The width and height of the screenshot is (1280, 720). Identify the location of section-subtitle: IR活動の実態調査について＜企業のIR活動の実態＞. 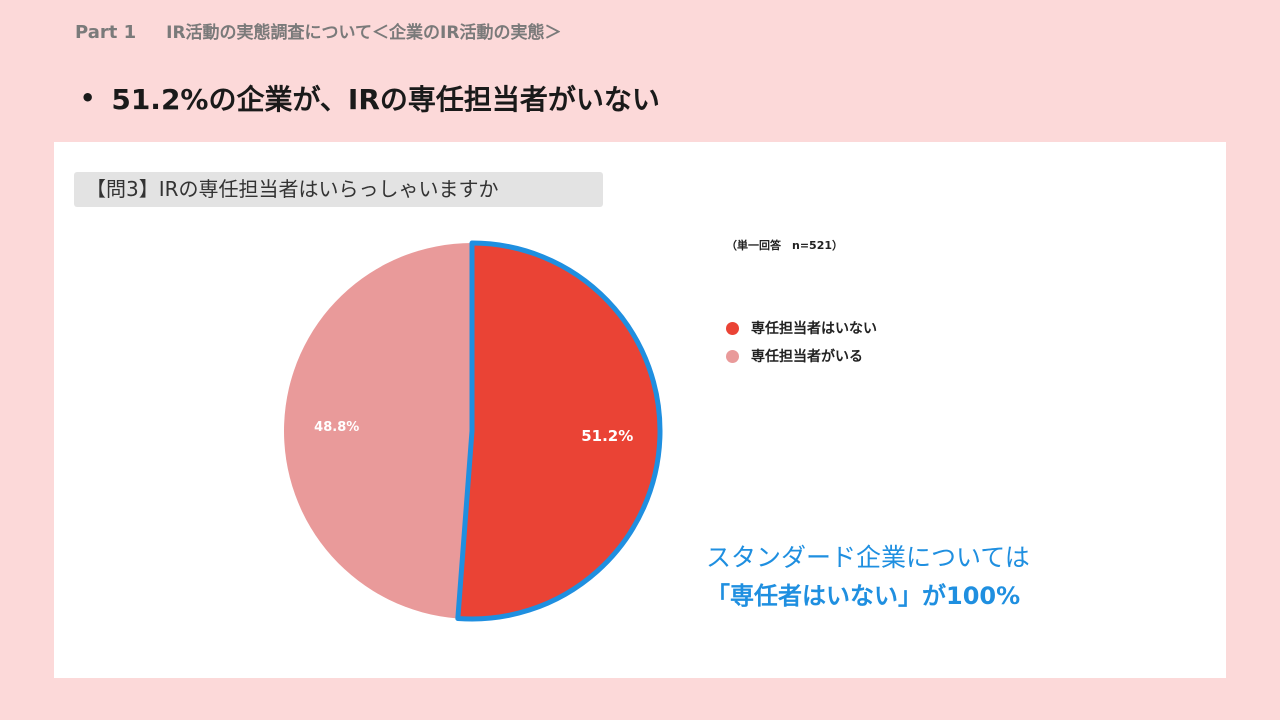
(364, 33).